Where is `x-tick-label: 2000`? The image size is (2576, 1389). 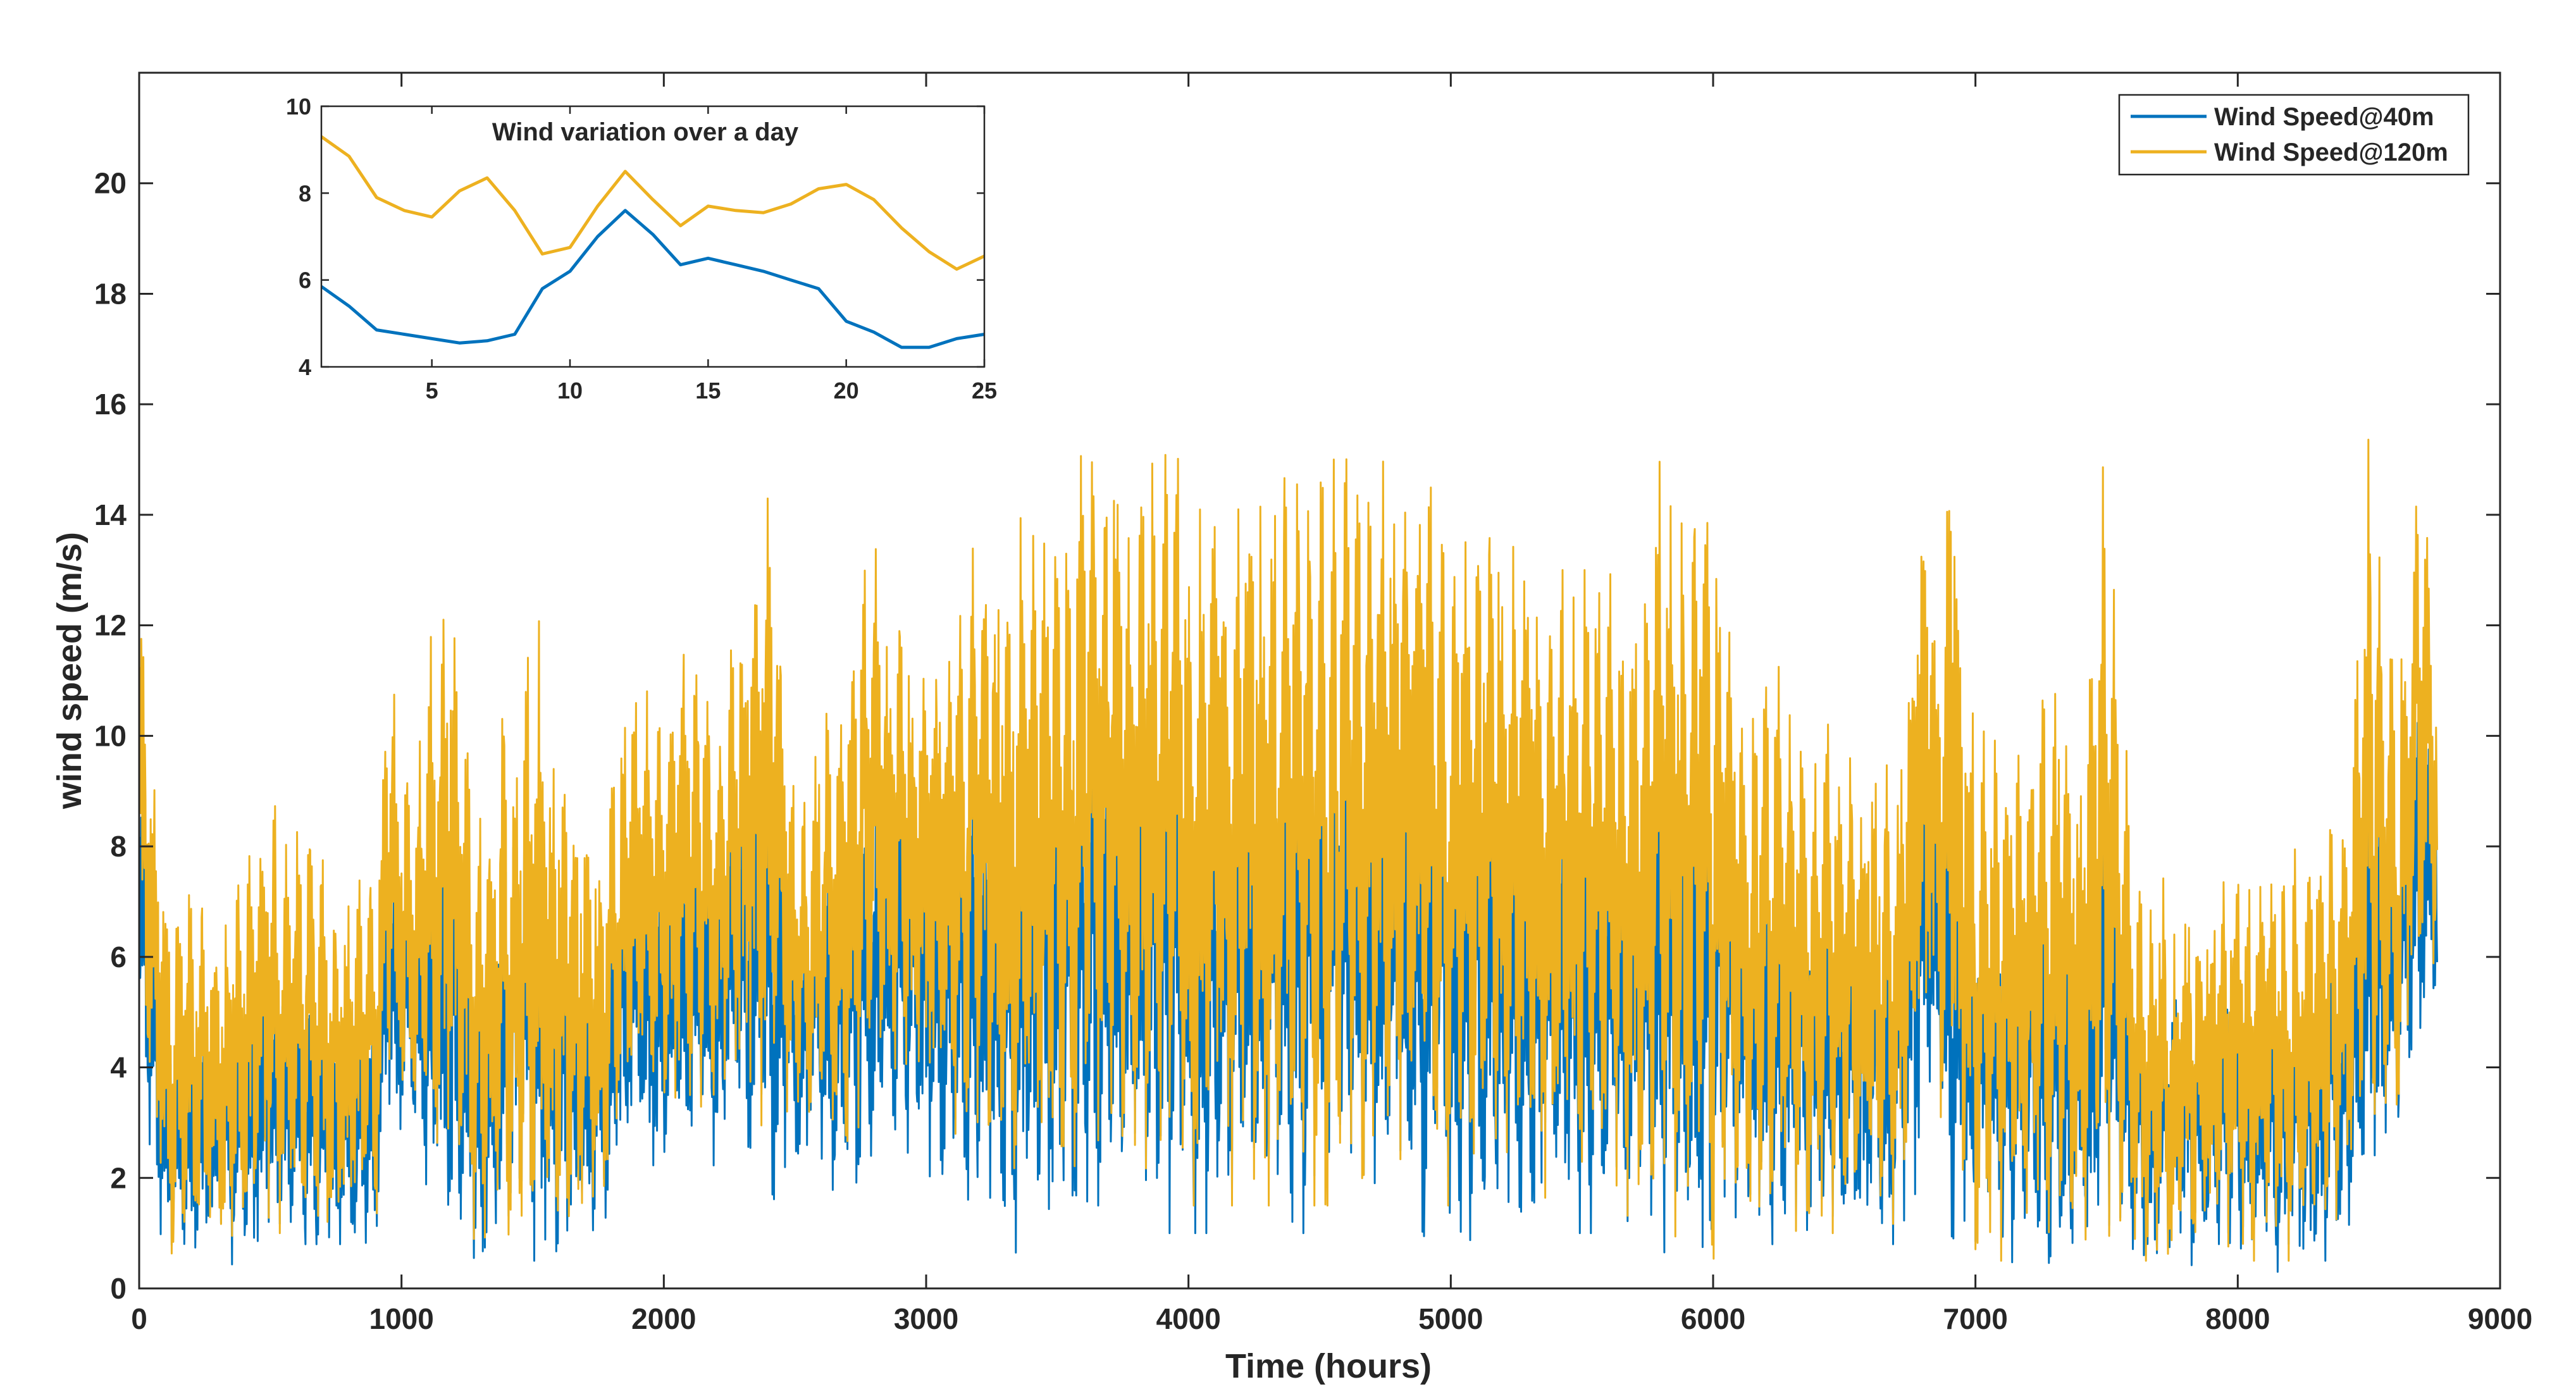 x-tick-label: 2000 is located at coordinates (663, 1318).